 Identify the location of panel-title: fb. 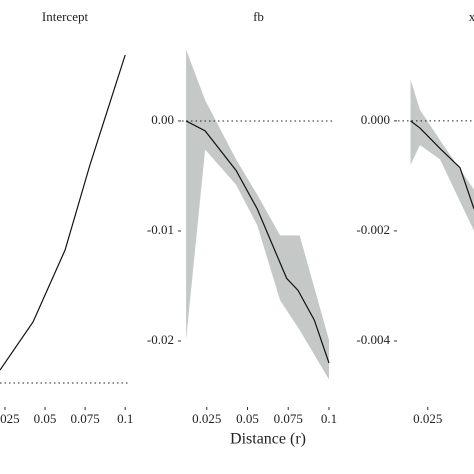
(258, 16).